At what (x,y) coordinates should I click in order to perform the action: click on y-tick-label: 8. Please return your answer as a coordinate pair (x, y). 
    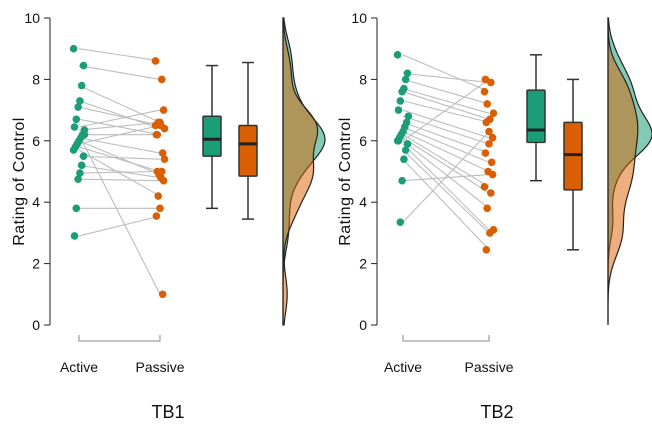
    Looking at the image, I should click on (363, 79).